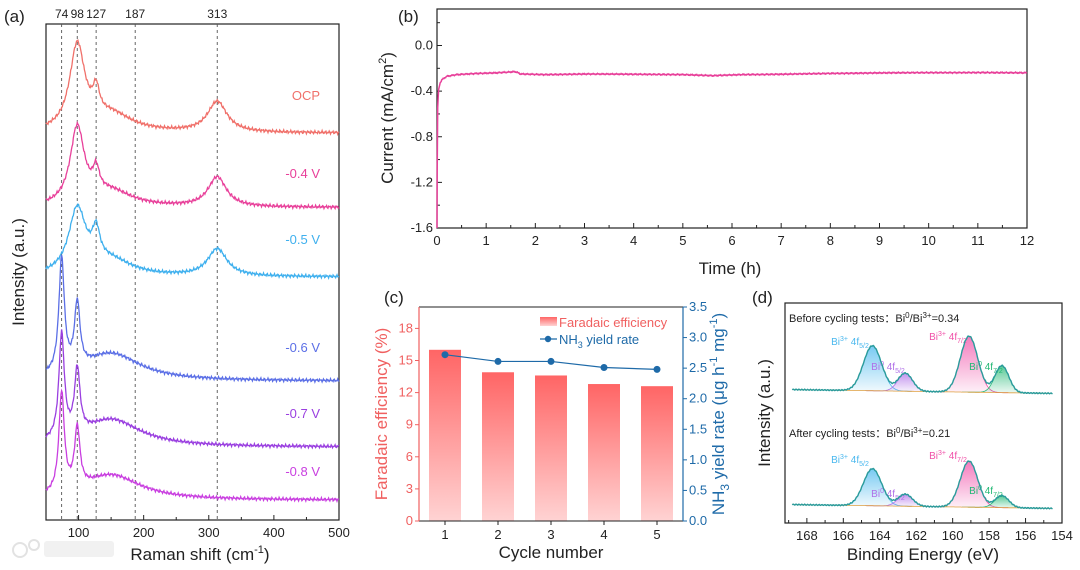 Image resolution: width=1080 pixels, height=570 pixels. I want to click on x-tick-label: 100, so click(79, 532).